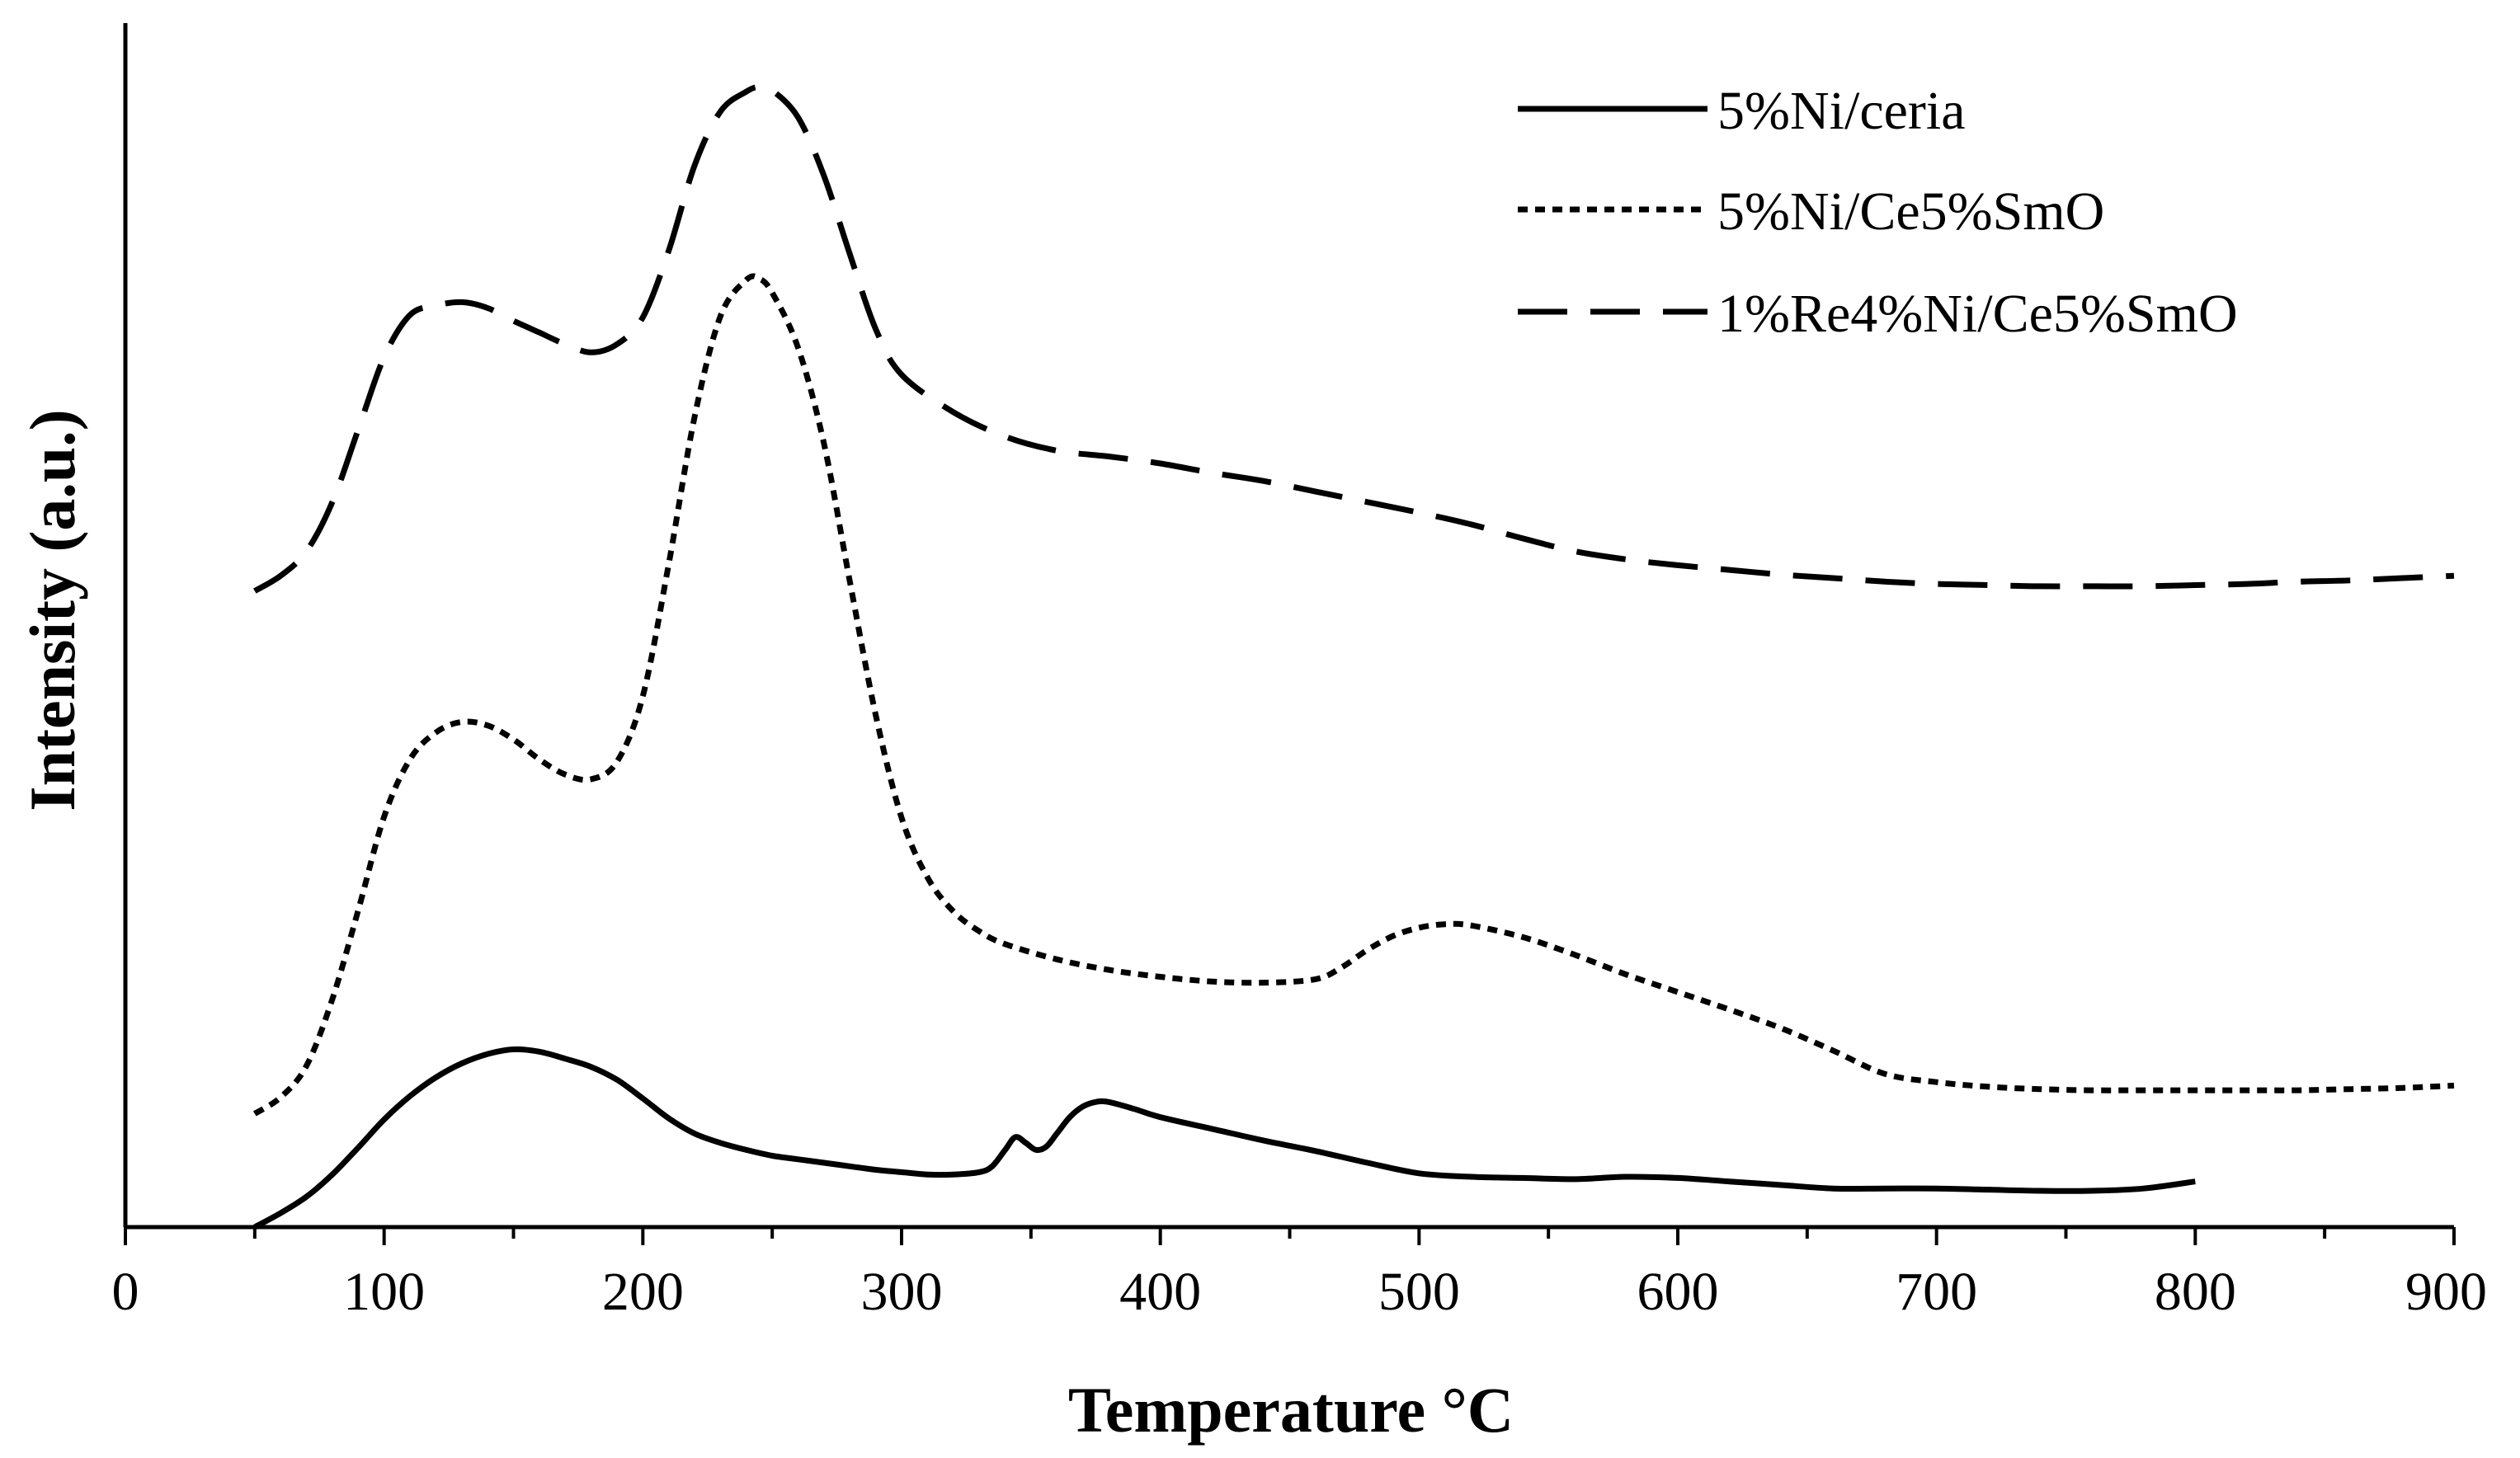  I want to click on legend-label-5pct-ni-ceria: 5%Ni/ceria, so click(1841, 111).